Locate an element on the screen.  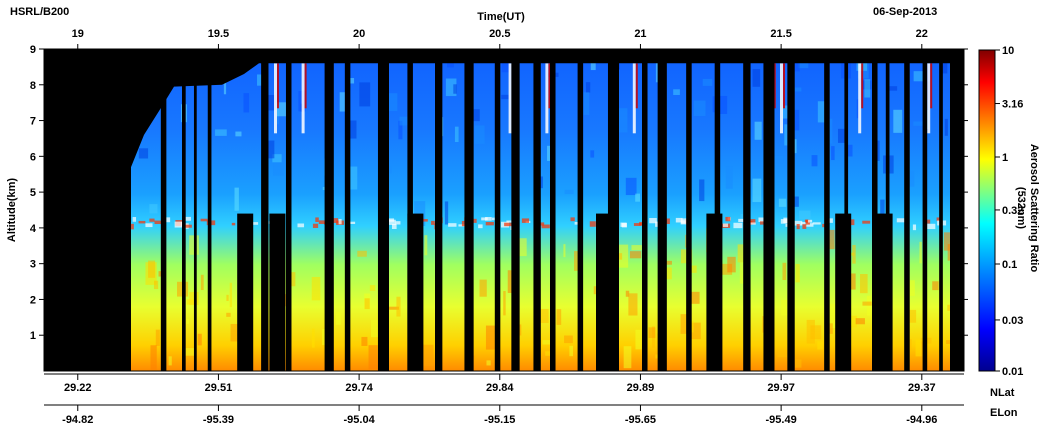
instrument-label: HSRL/B200 is located at coordinates (39, 12).